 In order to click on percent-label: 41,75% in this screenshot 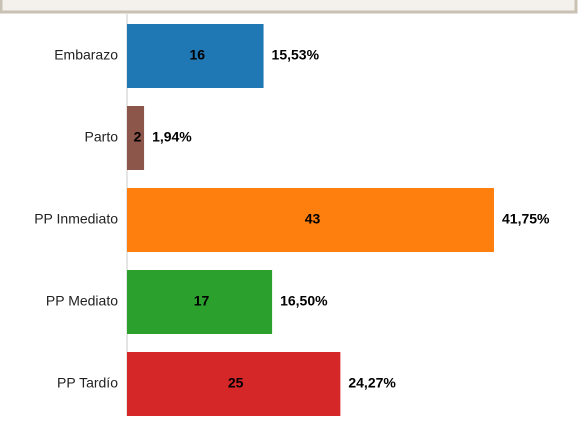, I will do `click(526, 219)`.